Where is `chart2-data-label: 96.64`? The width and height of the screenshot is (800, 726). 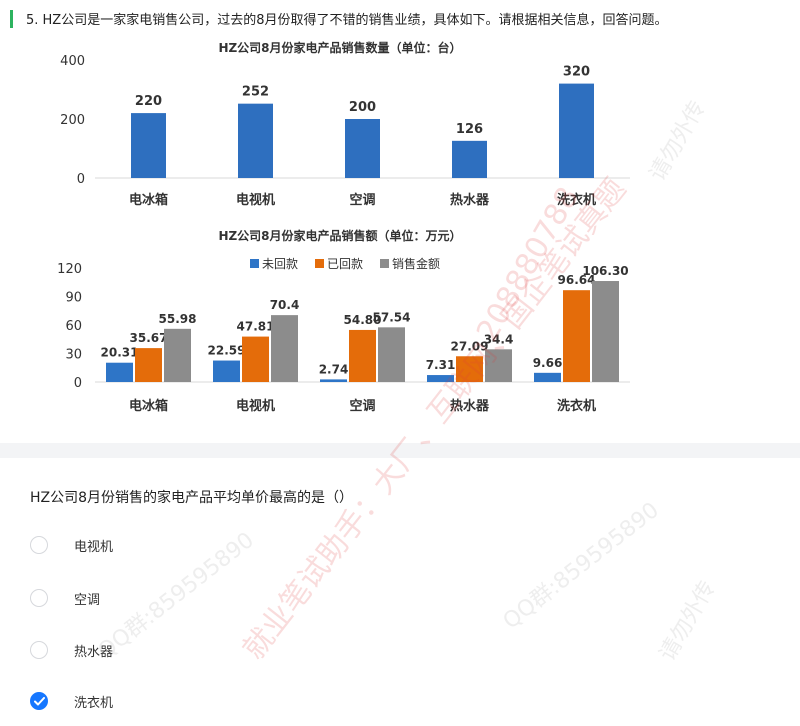 chart2-data-label: 96.64 is located at coordinates (577, 280).